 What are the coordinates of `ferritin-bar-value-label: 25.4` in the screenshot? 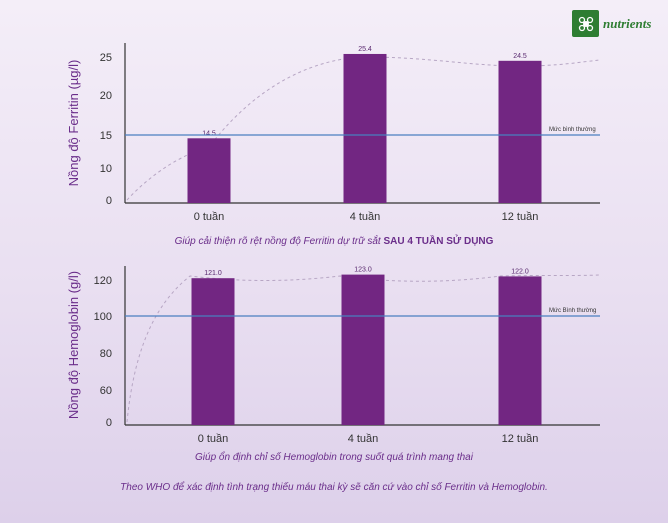 It's located at (365, 49).